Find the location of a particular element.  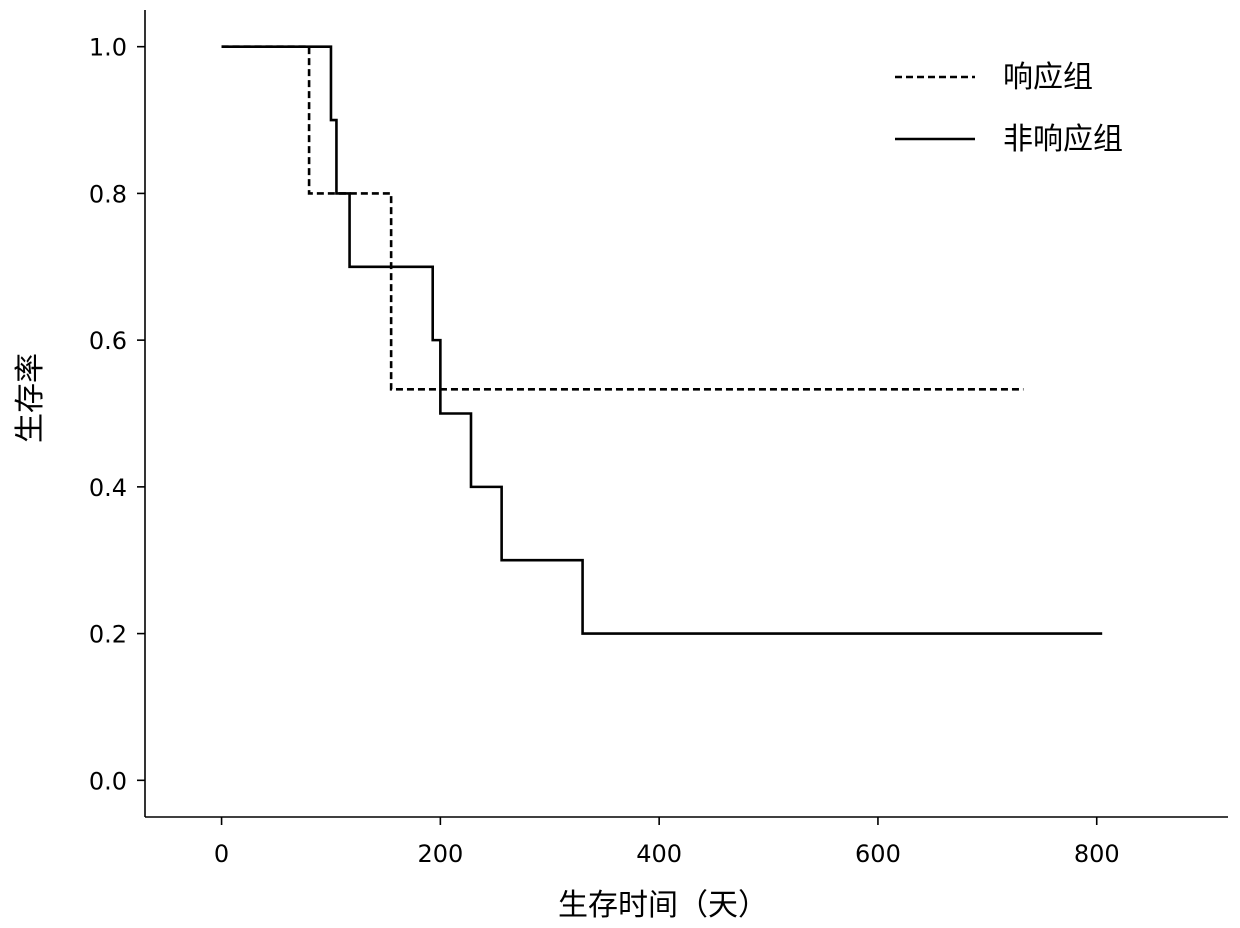

x-ticks: 0 200 400 600 800 is located at coordinates (667, 842).